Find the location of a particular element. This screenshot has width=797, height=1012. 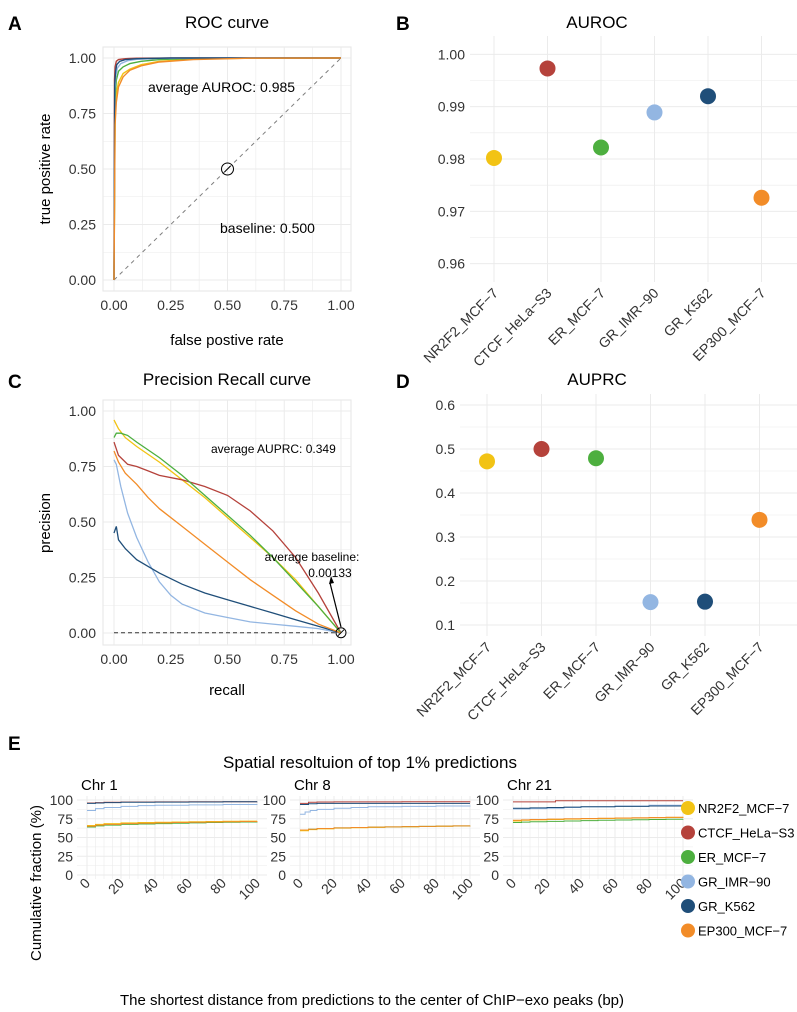

panel-a-curves is located at coordinates (227, 169).